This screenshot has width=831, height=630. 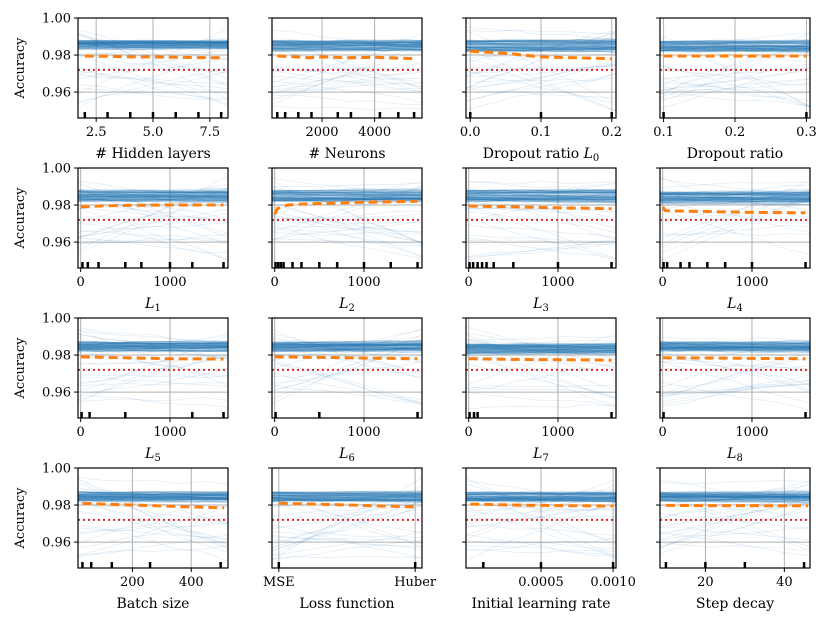 What do you see at coordinates (169, 282) in the screenshot?
I see `x-tick-label: 1000` at bounding box center [169, 282].